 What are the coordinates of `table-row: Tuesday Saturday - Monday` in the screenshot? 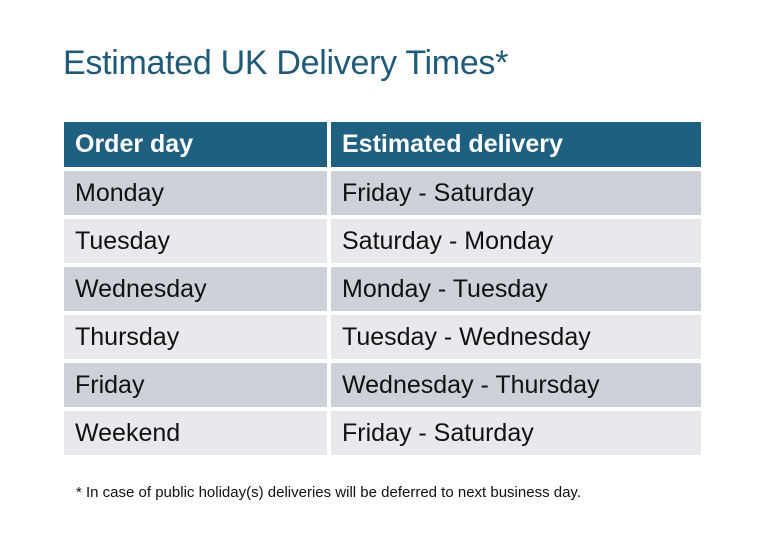 It's located at (382, 241).